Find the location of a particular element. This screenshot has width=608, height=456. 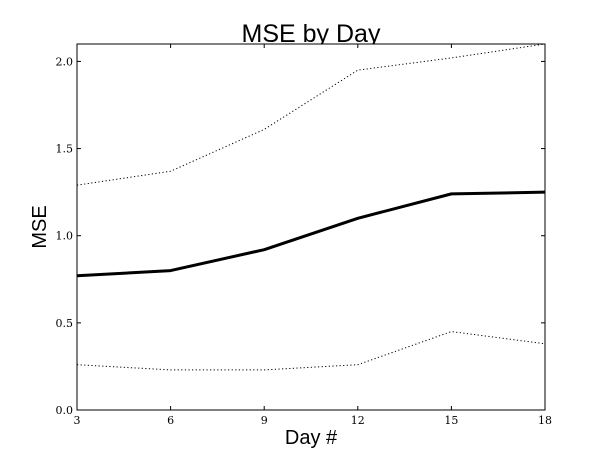

x-axis-label: Day # is located at coordinates (311, 438).